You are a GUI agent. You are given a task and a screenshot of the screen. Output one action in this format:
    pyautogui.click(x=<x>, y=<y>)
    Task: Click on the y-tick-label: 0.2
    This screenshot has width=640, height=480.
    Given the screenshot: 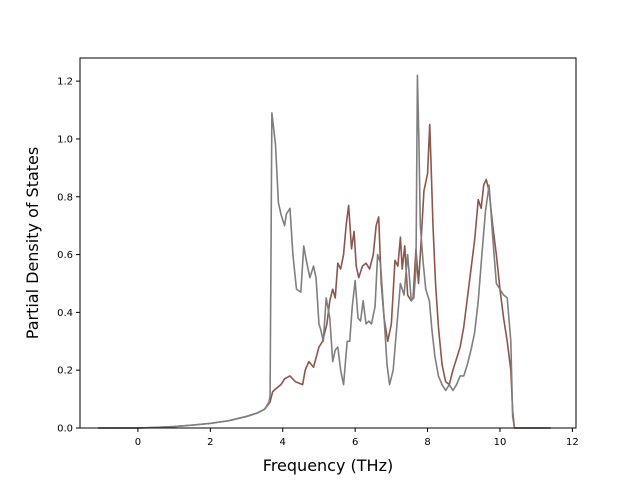 What is the action you would take?
    pyautogui.click(x=65, y=371)
    